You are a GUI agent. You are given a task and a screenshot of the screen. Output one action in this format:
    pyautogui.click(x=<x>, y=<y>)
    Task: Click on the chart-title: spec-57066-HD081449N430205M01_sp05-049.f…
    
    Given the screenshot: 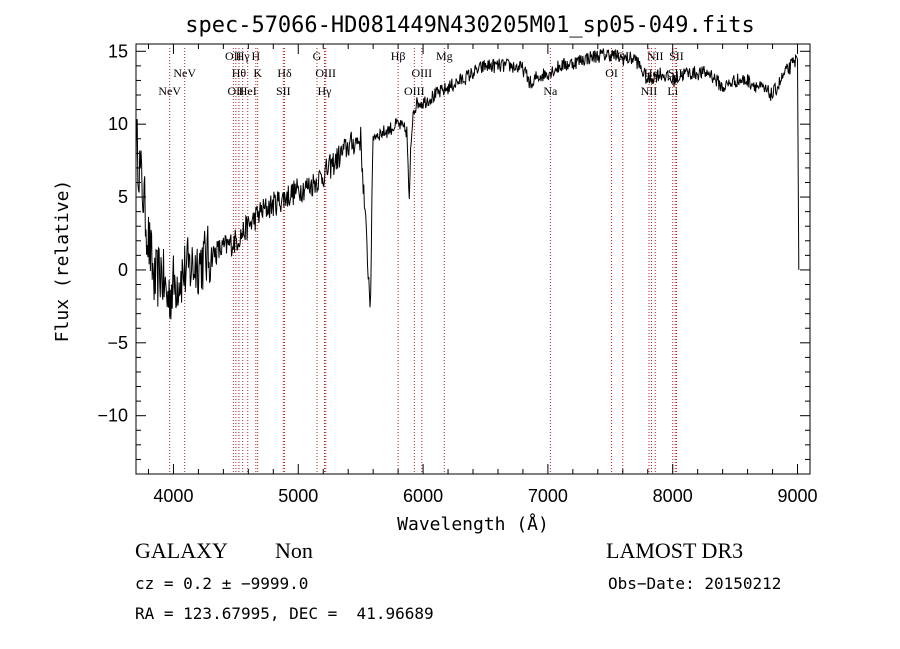 What is the action you would take?
    pyautogui.click(x=470, y=25)
    